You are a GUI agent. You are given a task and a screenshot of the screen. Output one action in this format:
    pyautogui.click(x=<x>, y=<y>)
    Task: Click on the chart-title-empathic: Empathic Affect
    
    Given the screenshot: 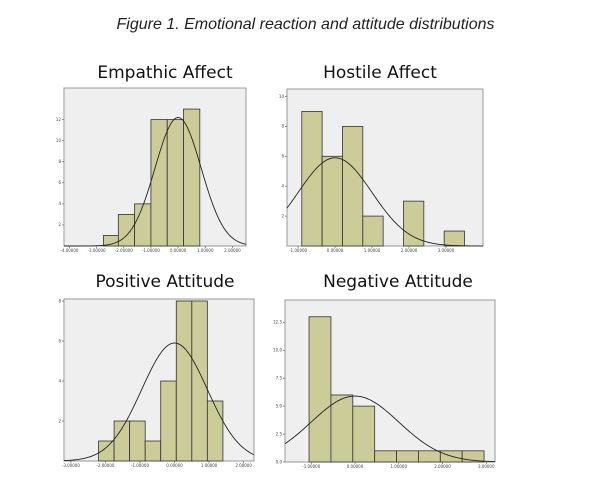 What is the action you would take?
    pyautogui.click(x=165, y=73)
    